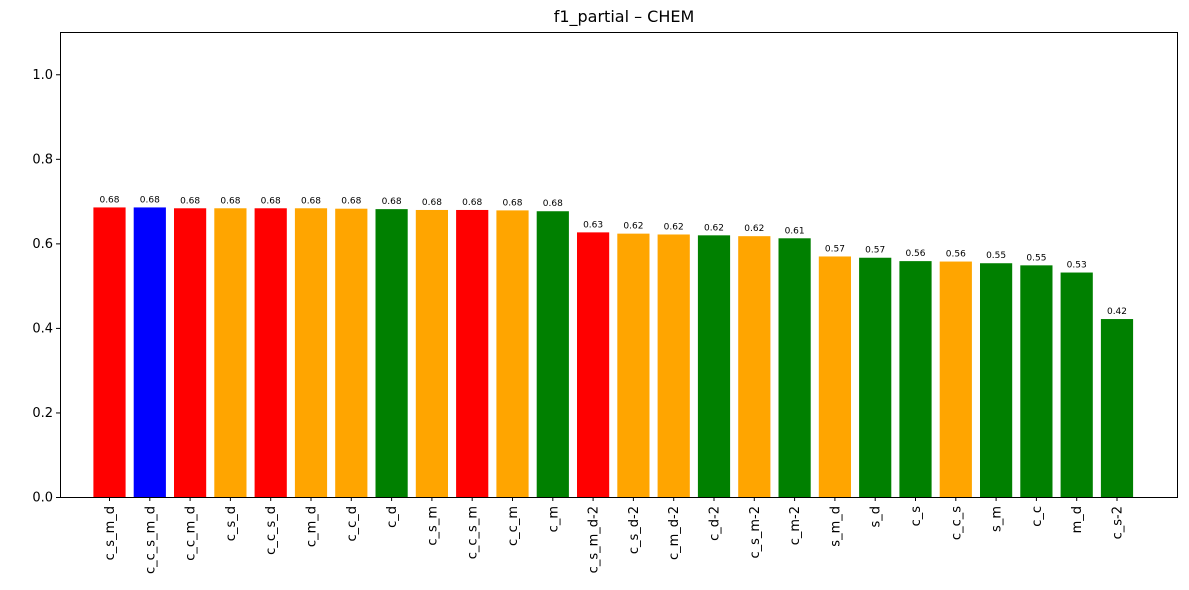  Describe the element at coordinates (150, 540) in the screenshot. I see `x-tick-label: c_c_s_m_d` at that location.